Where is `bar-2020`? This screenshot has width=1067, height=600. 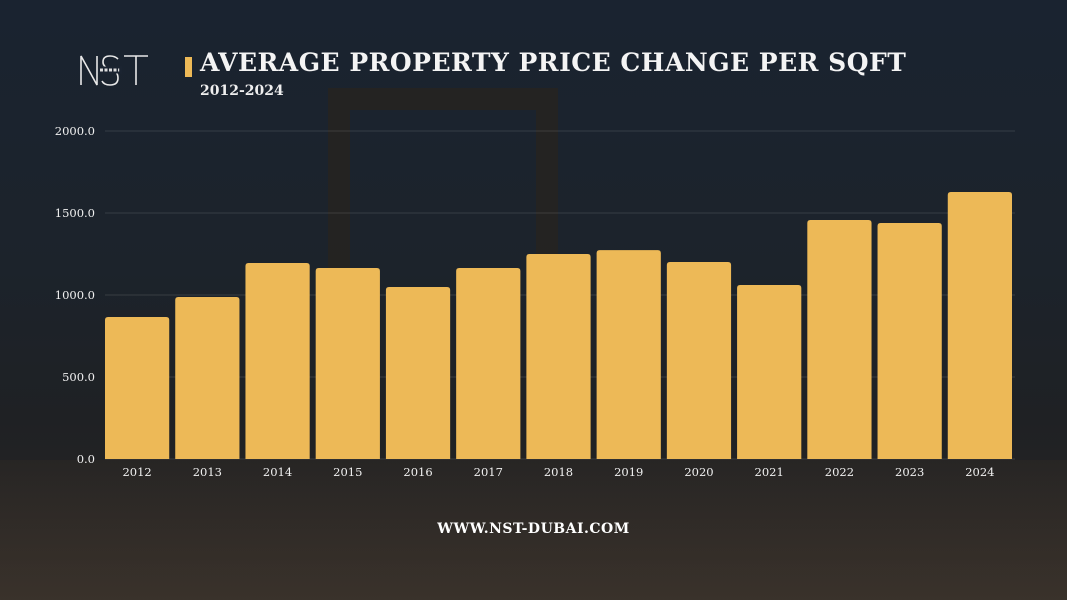 bar-2020 is located at coordinates (699, 360).